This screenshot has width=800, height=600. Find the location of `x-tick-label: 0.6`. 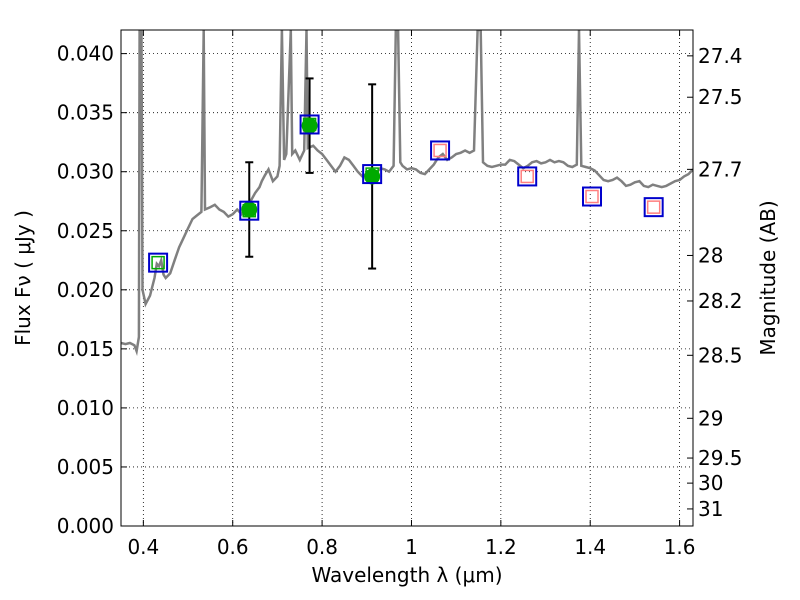

x-tick-label: 0.6 is located at coordinates (233, 547).